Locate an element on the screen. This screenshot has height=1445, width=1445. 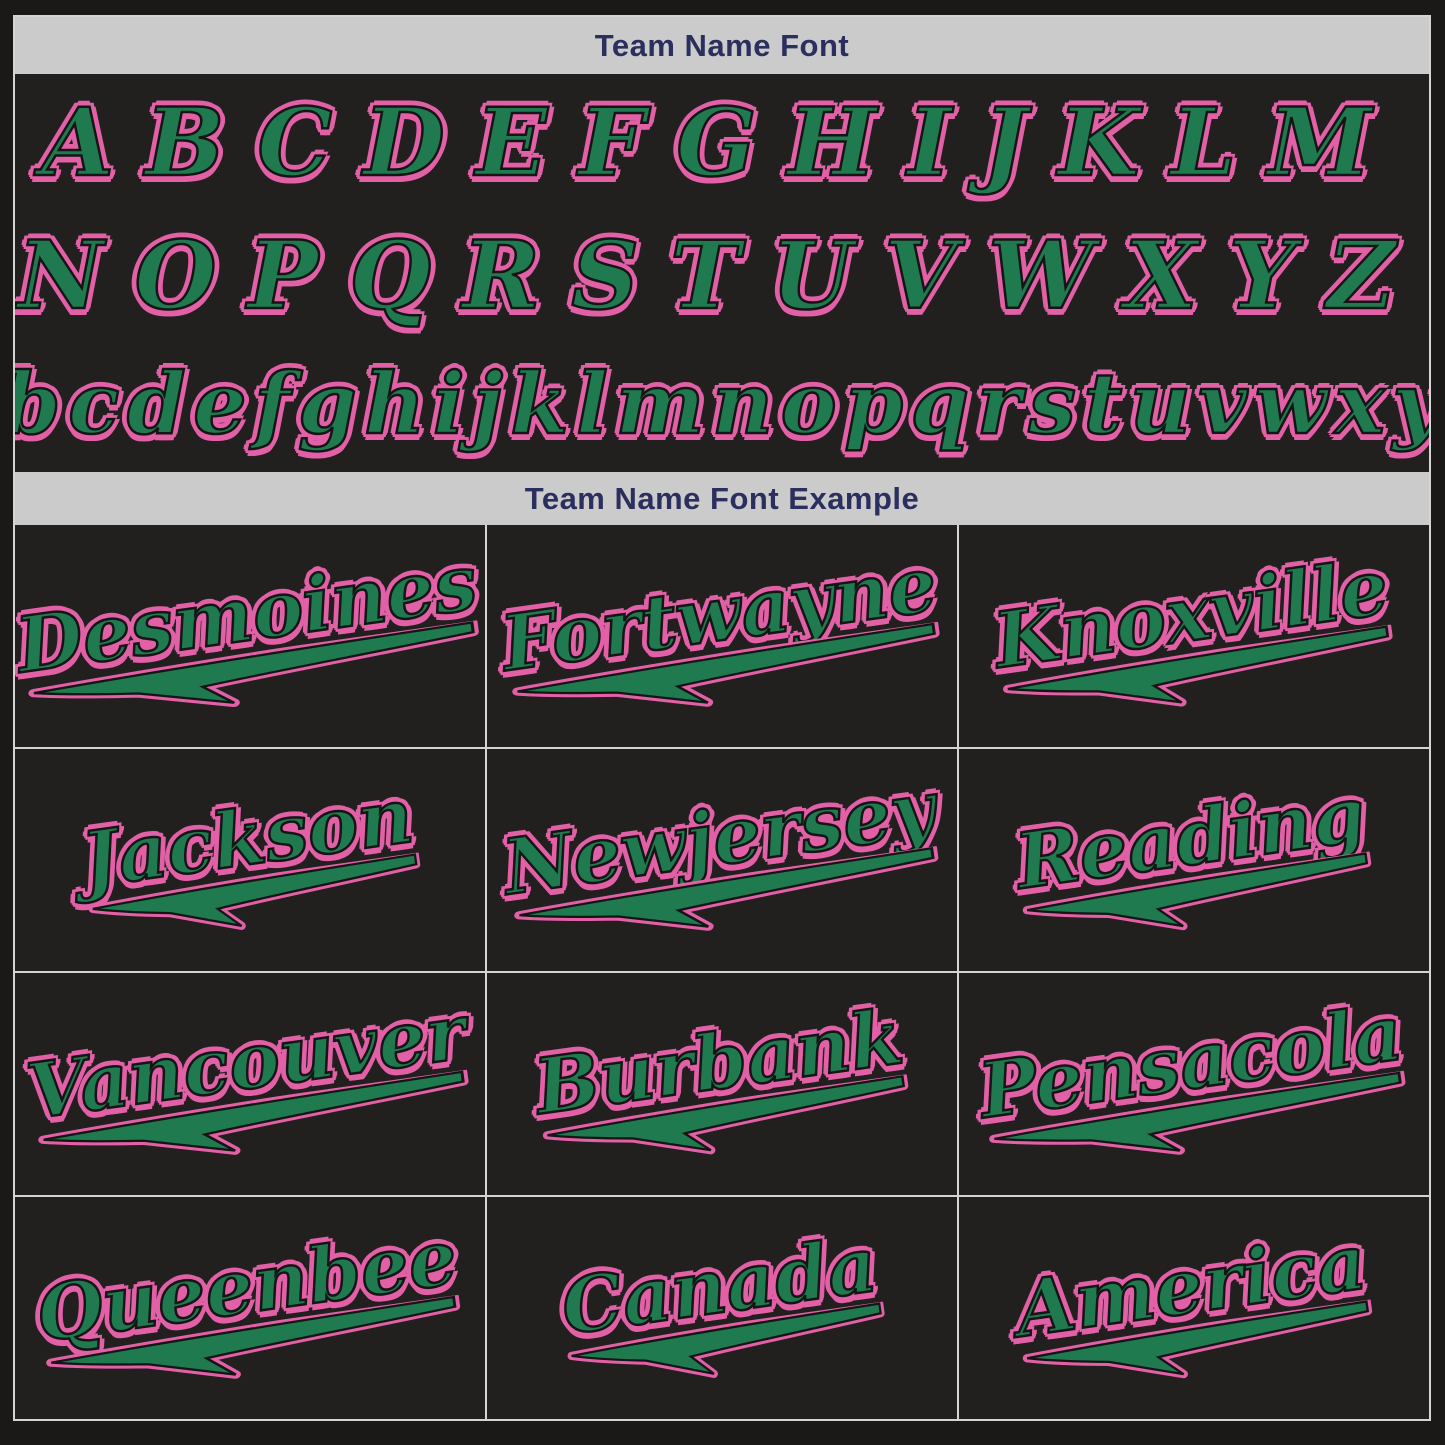
example-cell-america: America is located at coordinates (1194, 1308).